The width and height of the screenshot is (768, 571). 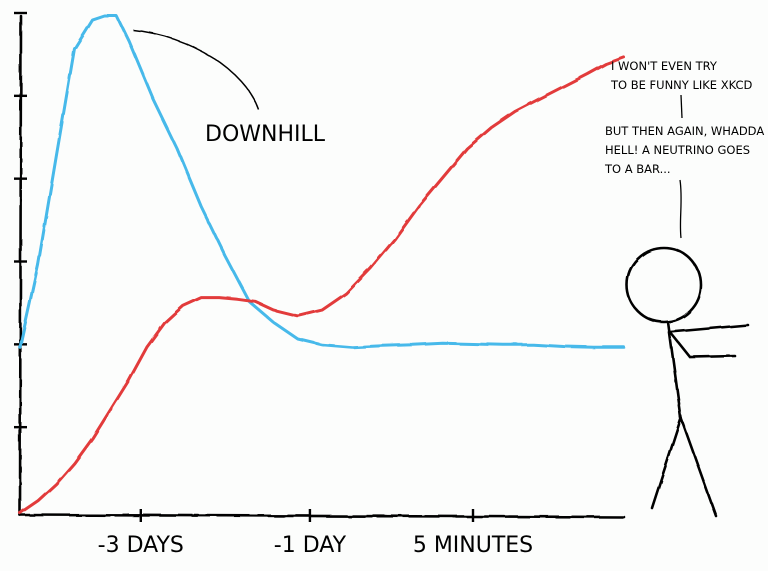 What do you see at coordinates (664, 285) in the screenshot?
I see `stick-figure-head` at bounding box center [664, 285].